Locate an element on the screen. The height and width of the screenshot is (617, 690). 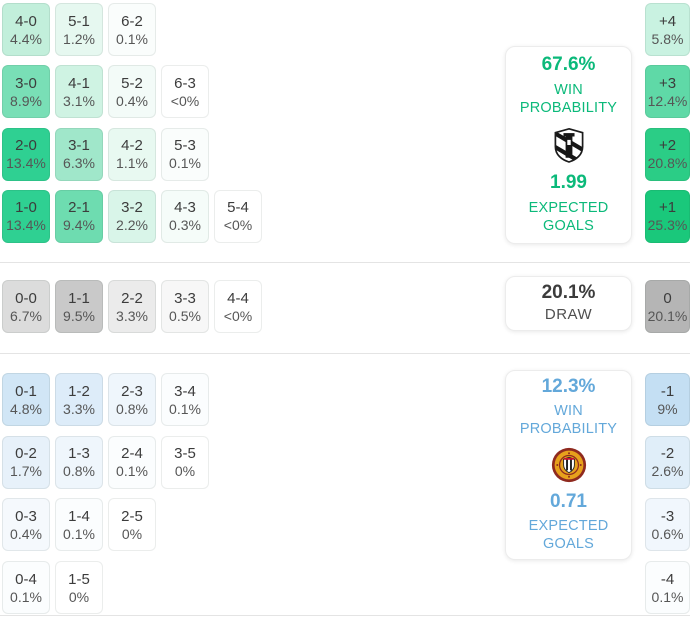
score-tile: 0-4 0.1% is located at coordinates (26, 588).